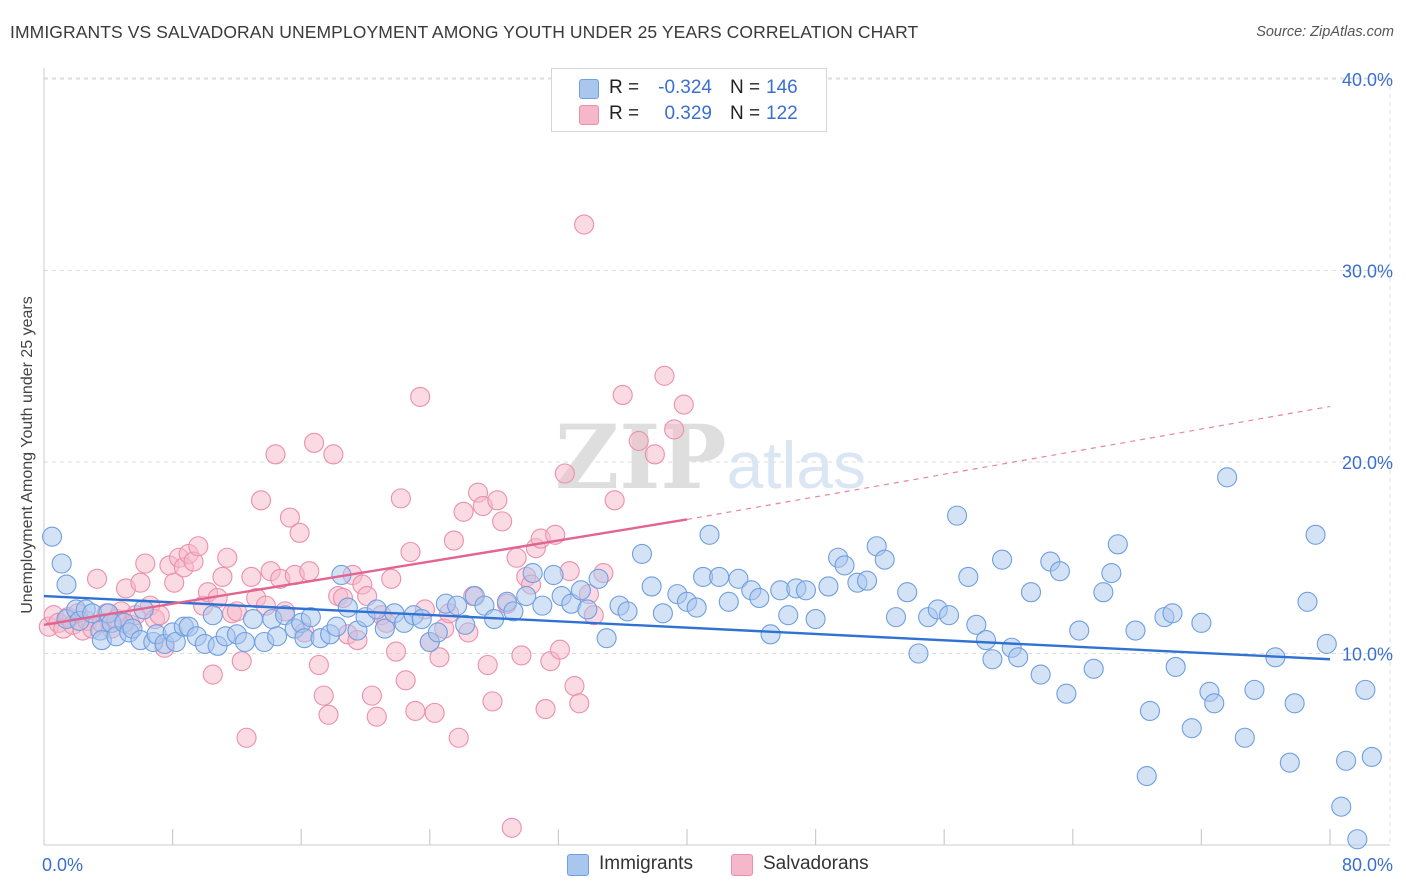  What do you see at coordinates (1367, 865) in the screenshot?
I see `x-tick-label-max: 80.0%` at bounding box center [1367, 865].